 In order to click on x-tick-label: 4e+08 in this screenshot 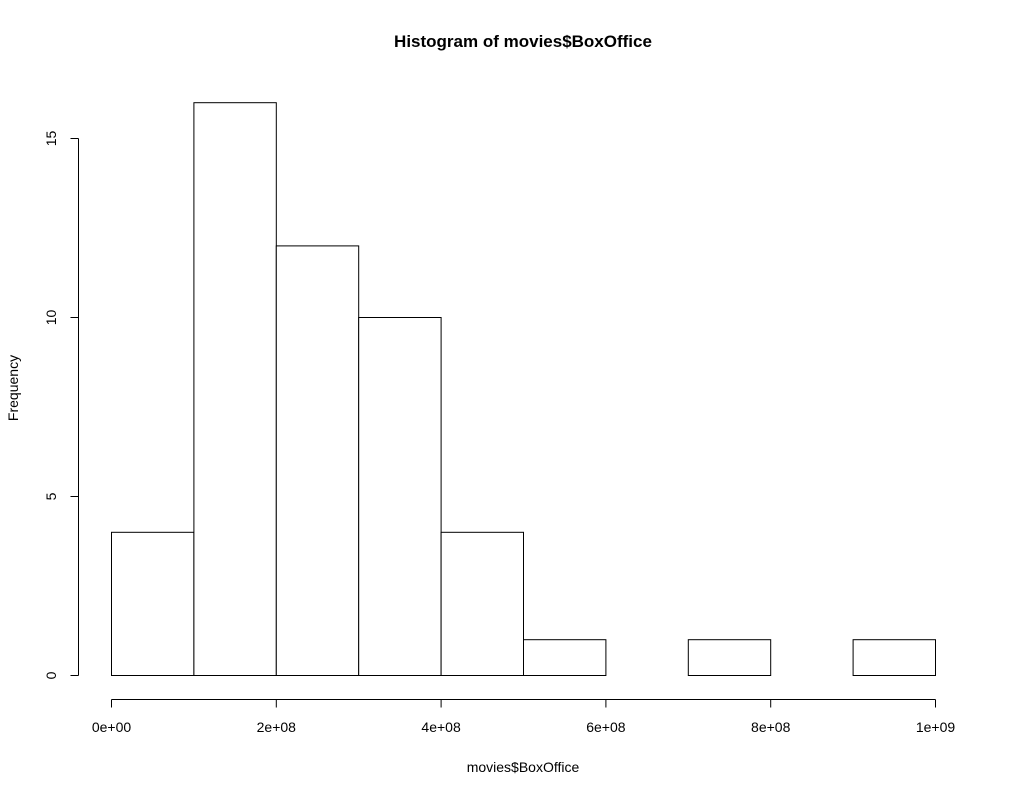, I will do `click(441, 727)`.